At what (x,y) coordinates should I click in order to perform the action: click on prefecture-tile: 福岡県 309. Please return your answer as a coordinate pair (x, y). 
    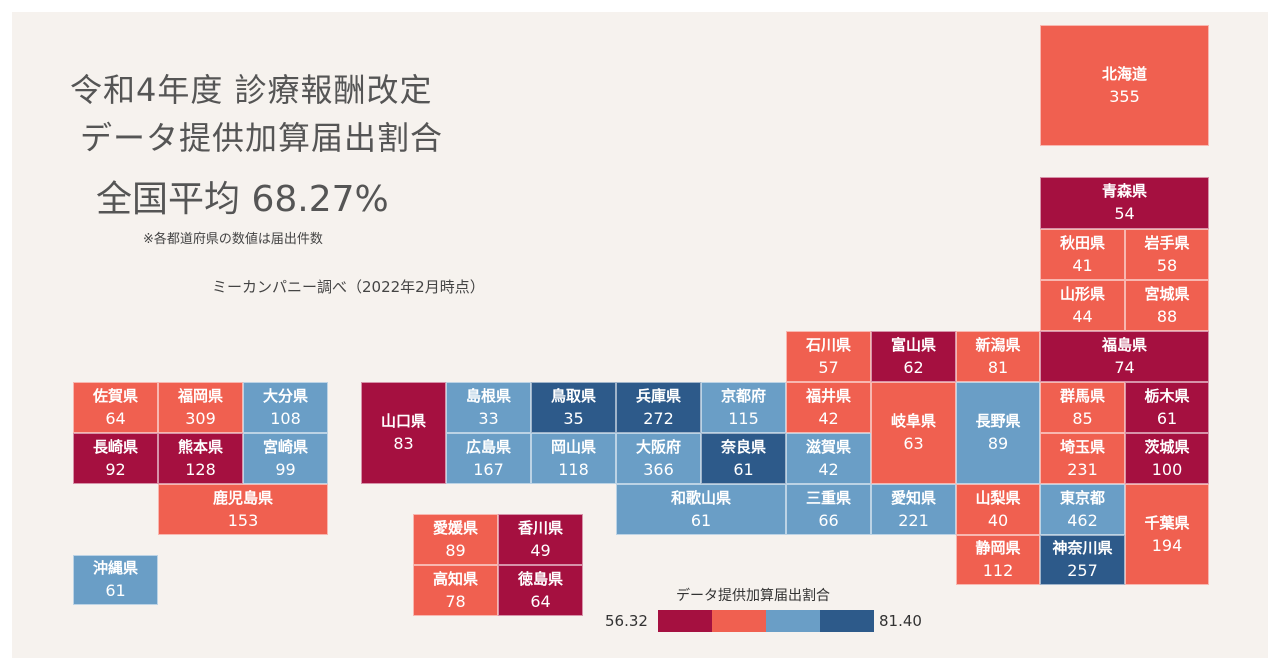
    Looking at the image, I should click on (200, 407).